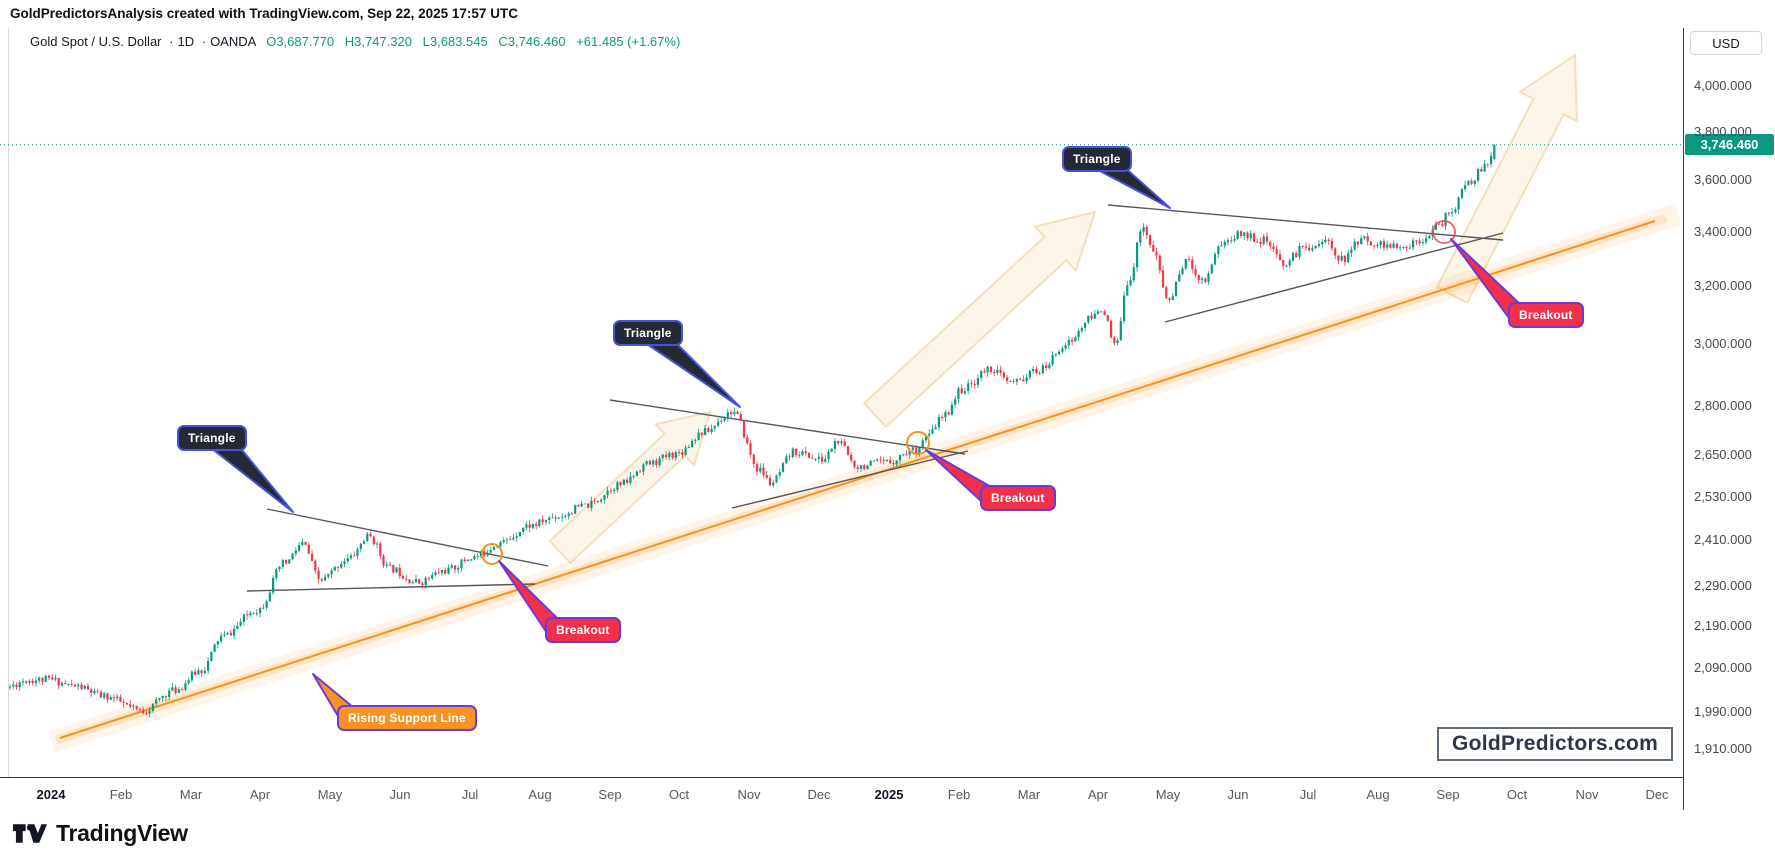 The image size is (1775, 867). I want to click on price-tick-label: 4,000.000, so click(1723, 85).